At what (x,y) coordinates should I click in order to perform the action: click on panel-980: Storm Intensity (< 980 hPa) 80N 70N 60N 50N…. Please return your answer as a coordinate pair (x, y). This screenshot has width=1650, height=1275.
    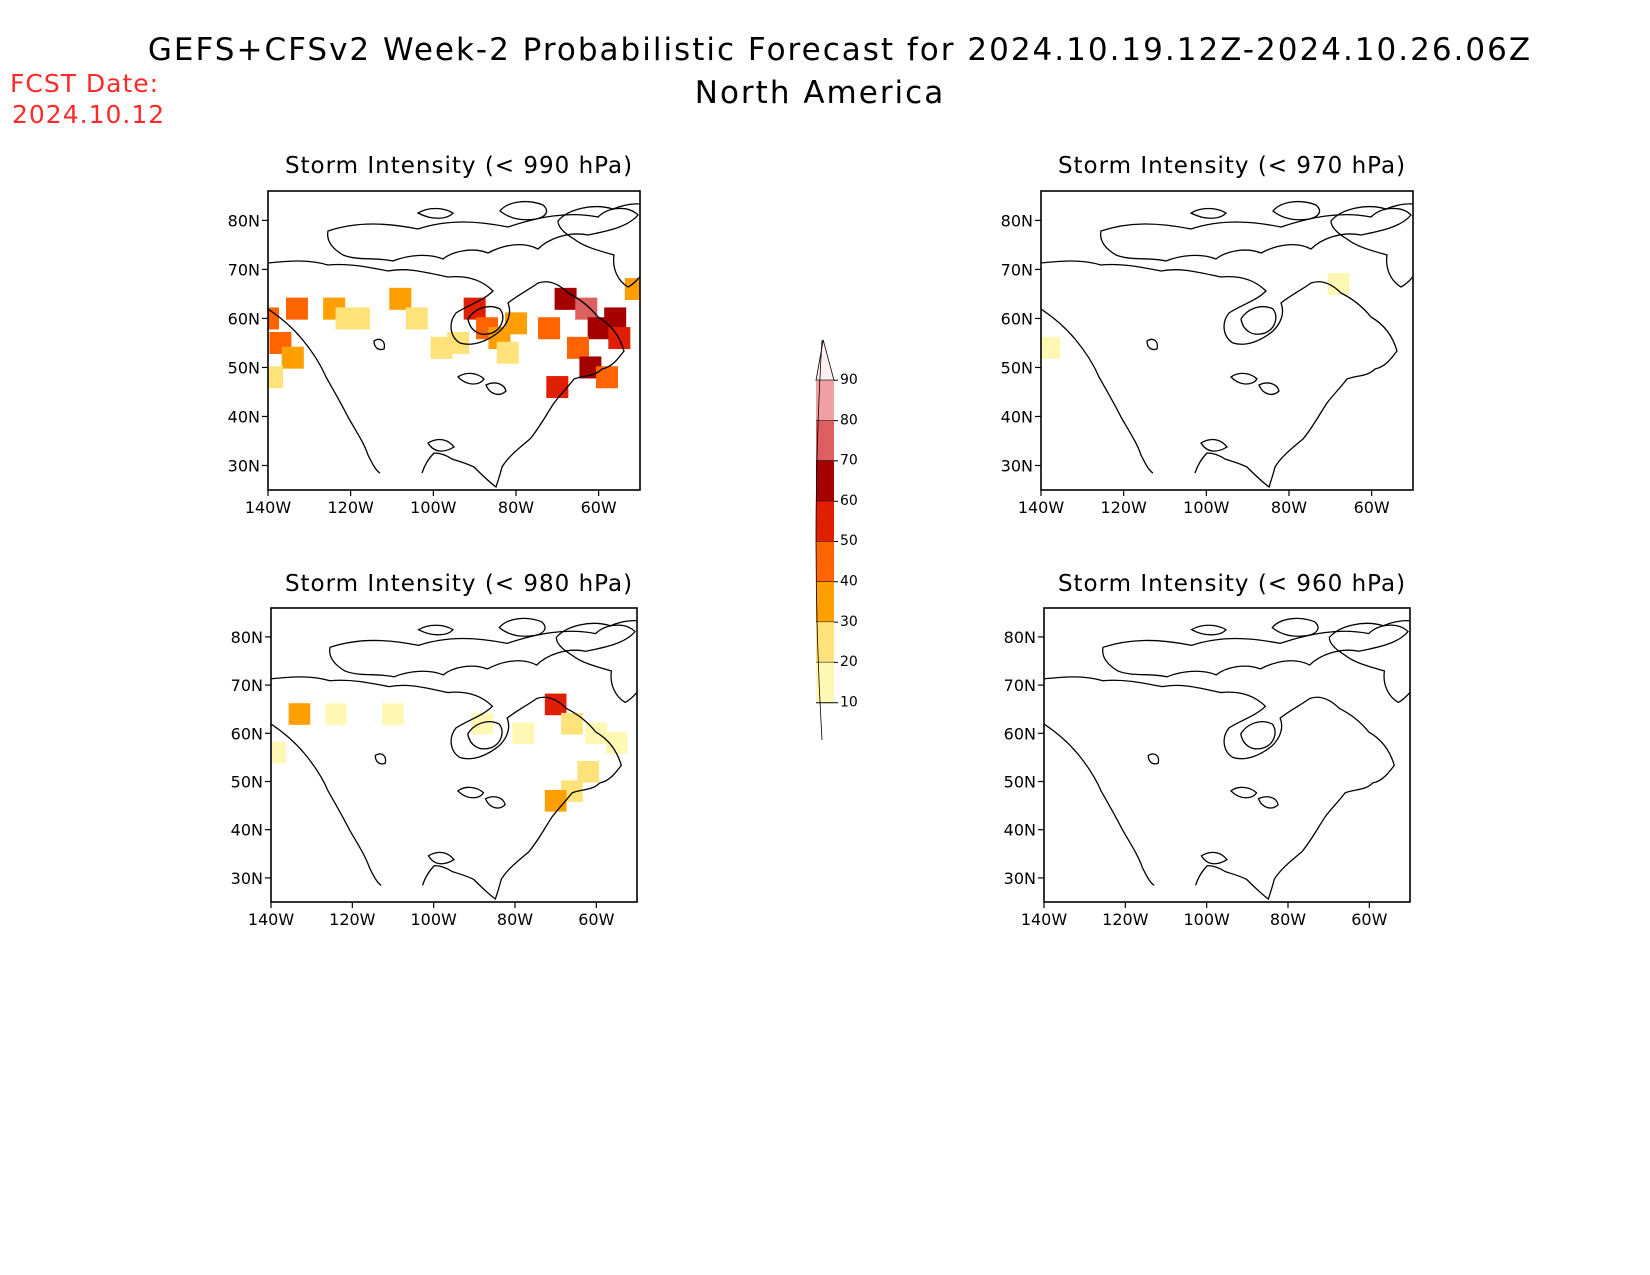
    Looking at the image, I should click on (434, 750).